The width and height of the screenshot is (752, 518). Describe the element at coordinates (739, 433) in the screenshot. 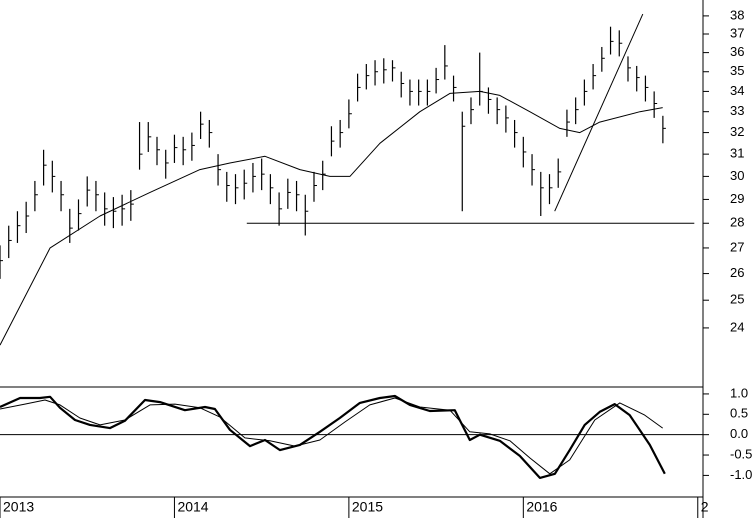

I see `y-tick-label: 0.0` at that location.